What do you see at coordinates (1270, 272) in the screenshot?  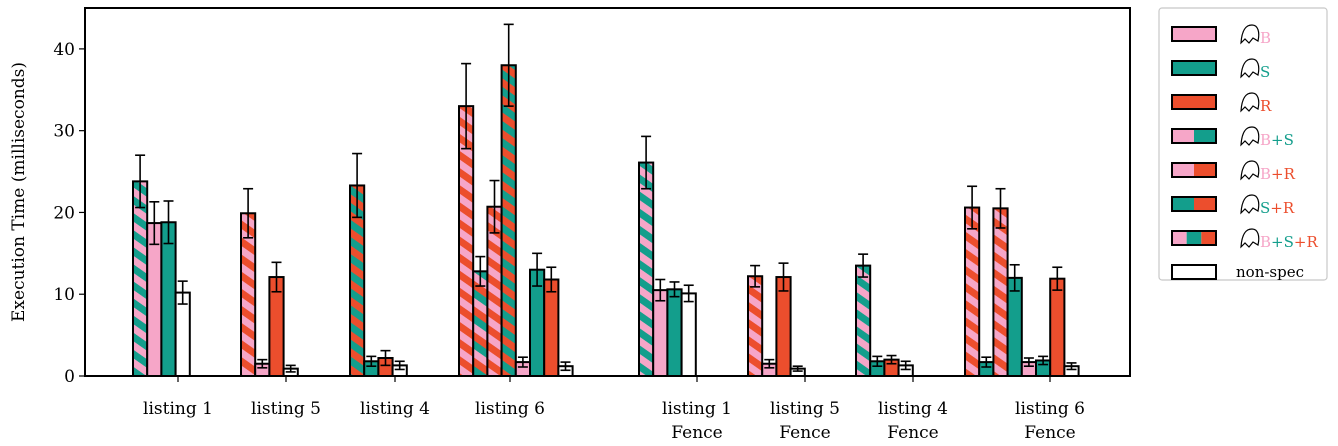 I see `legend-label: non-spec` at bounding box center [1270, 272].